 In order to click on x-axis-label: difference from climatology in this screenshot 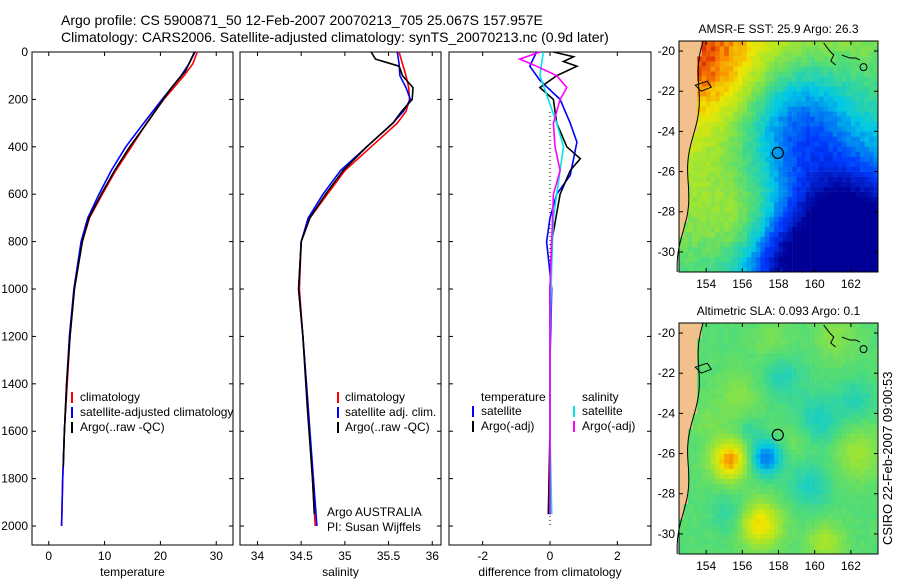, I will do `click(549, 572)`.